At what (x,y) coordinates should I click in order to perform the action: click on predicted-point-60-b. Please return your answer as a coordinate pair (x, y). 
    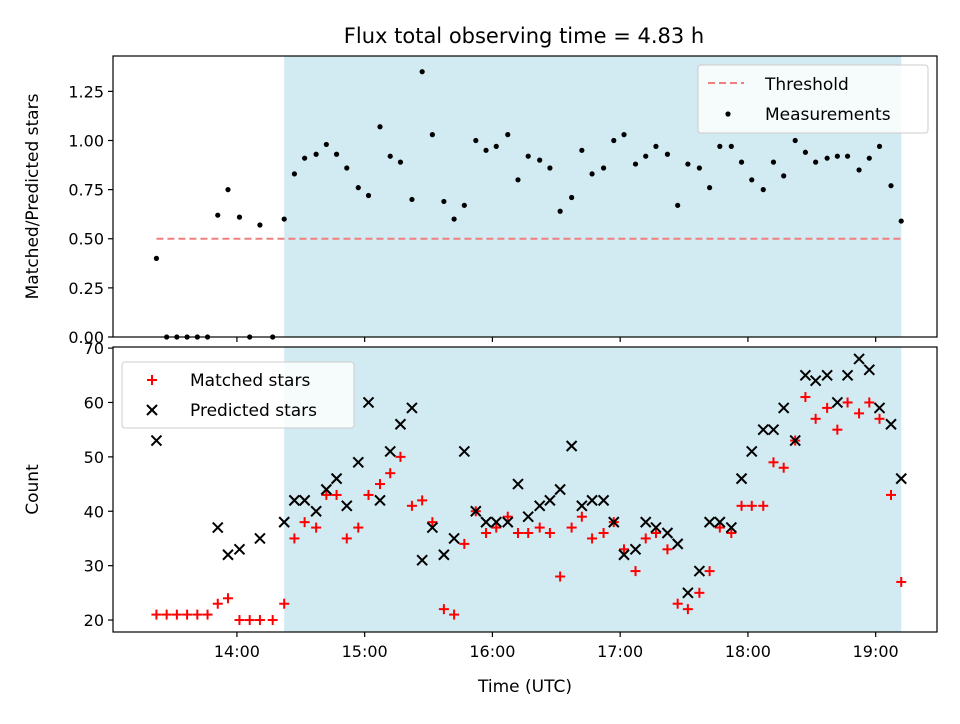
    Looking at the image, I should click on (869, 370).